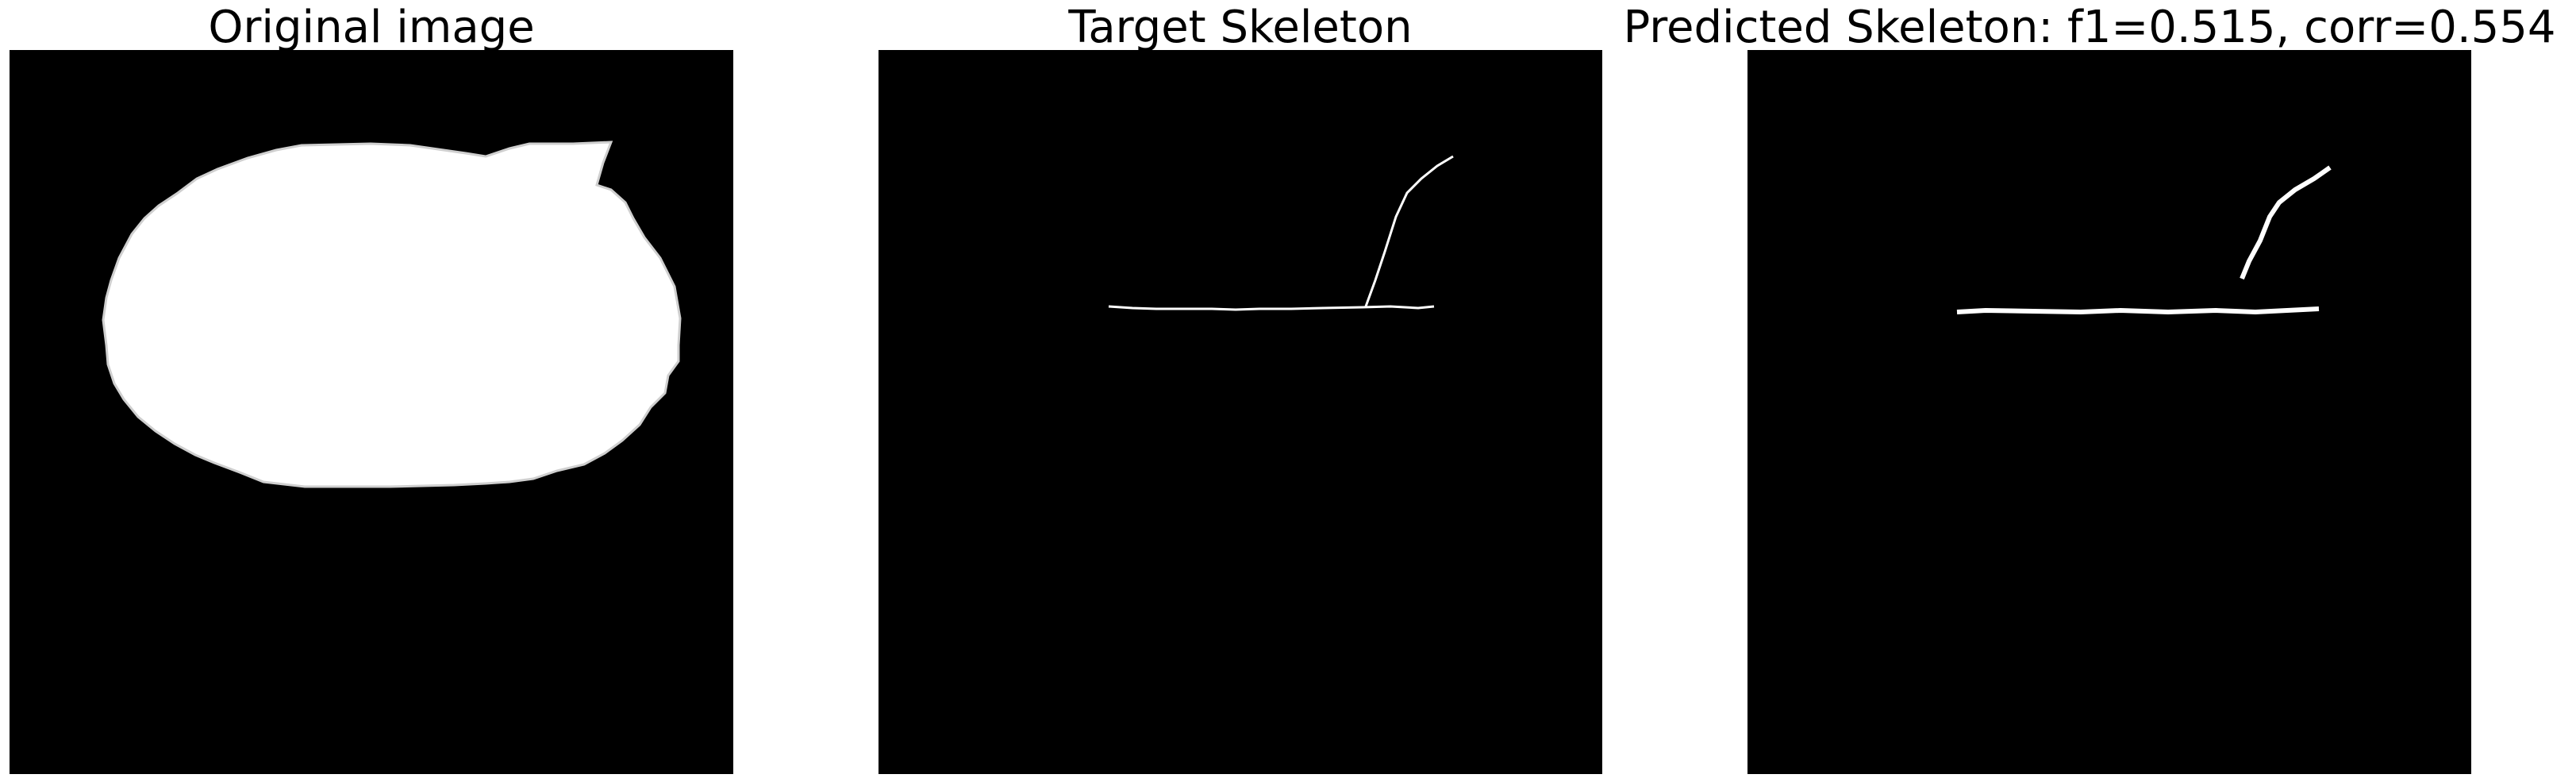  I want to click on predicted-skeleton-branch, so click(2286, 223).